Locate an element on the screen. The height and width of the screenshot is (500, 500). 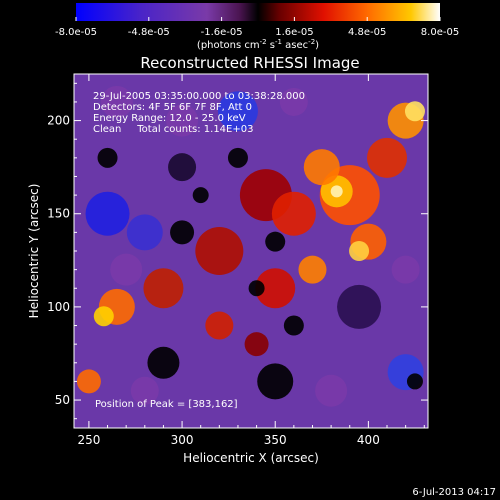
colorbar-tick-label: 4.8e-05 is located at coordinates (367, 32).